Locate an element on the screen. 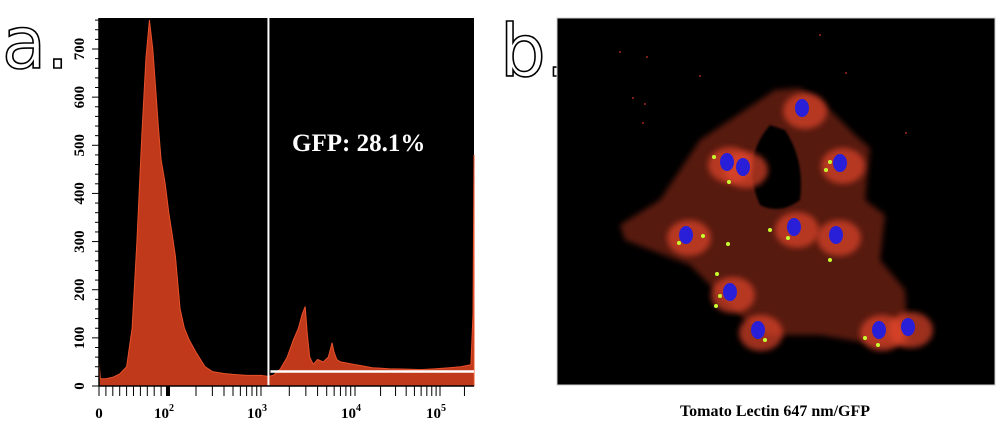 The image size is (1000, 439). gate-annotation: GFP: 28.1% is located at coordinates (358, 143).